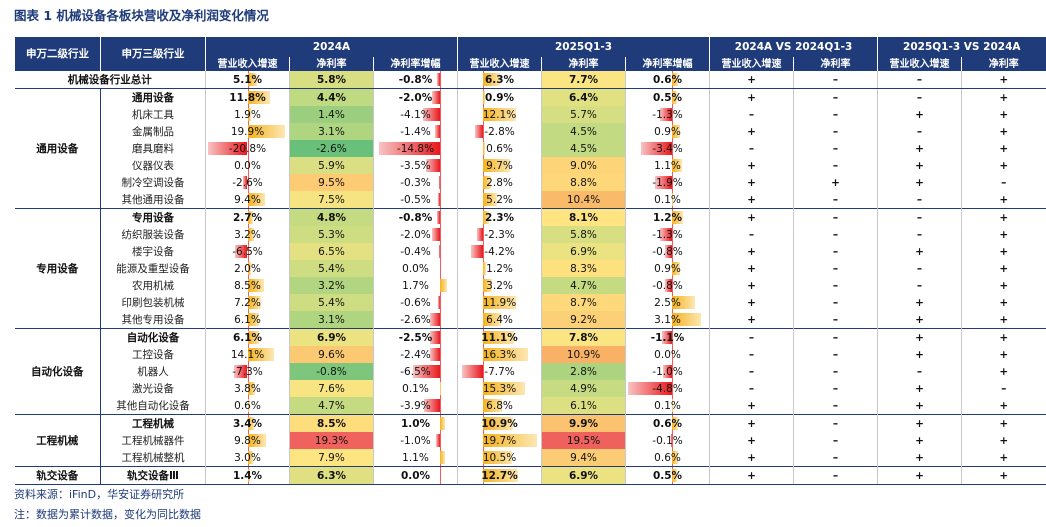 This screenshot has width=1046, height=527. I want to click on cell-rev-2024: 8.5%, so click(247, 285).